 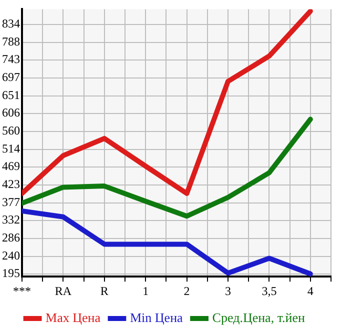 I want to click on y-tick-label: 469, so click(x=11, y=166).